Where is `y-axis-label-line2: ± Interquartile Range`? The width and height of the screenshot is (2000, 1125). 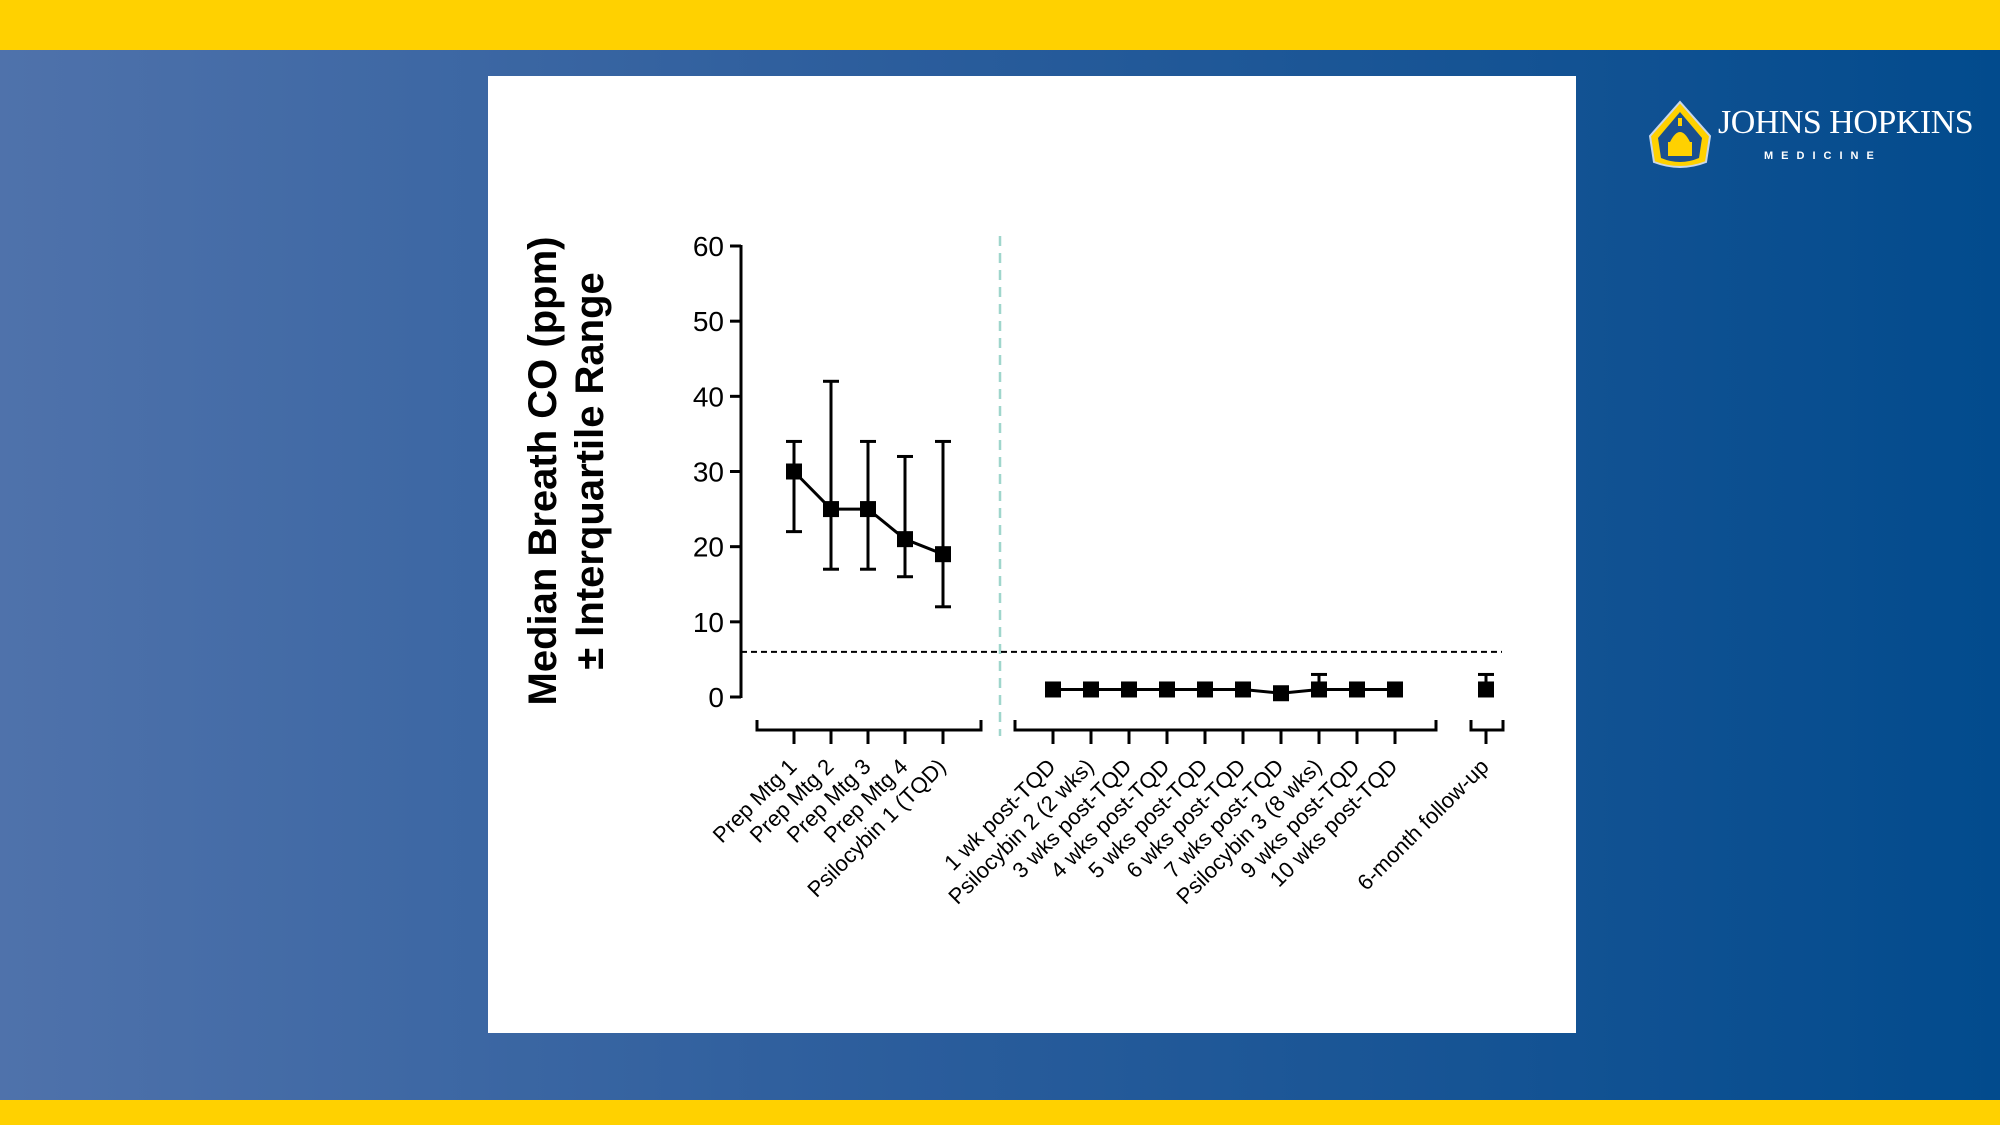 y-axis-label-line2: ± Interquartile Range is located at coordinates (590, 471).